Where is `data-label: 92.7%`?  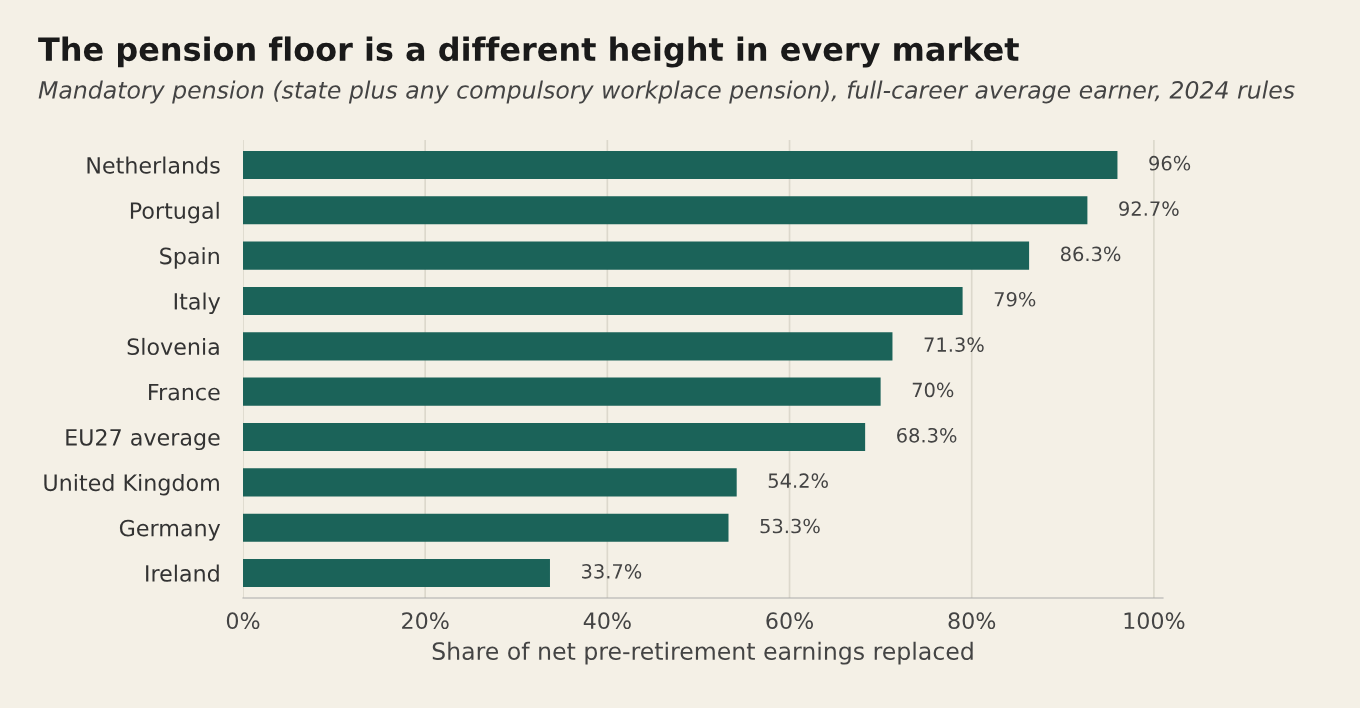 data-label: 92.7% is located at coordinates (1149, 208).